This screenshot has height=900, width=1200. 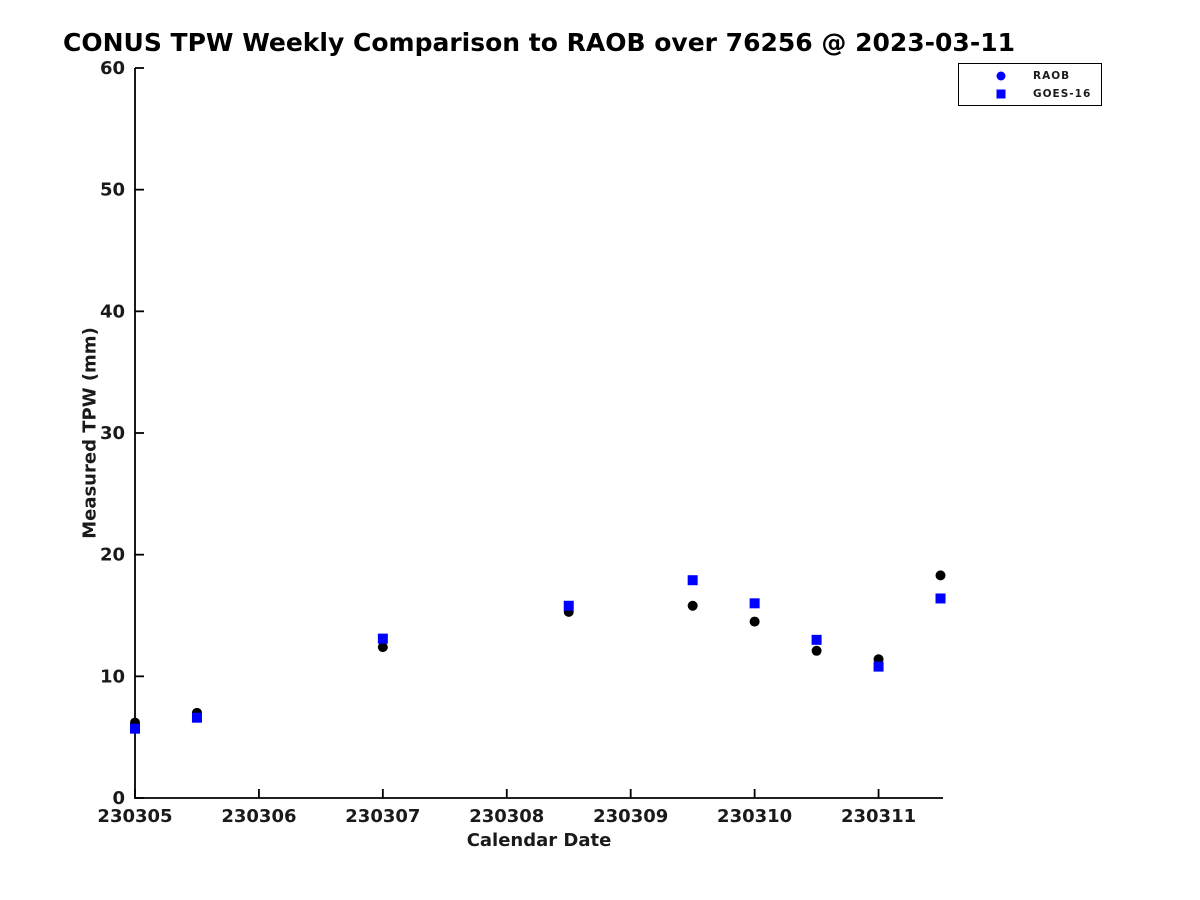 What do you see at coordinates (112, 433) in the screenshot?
I see `y-tick-label: 30` at bounding box center [112, 433].